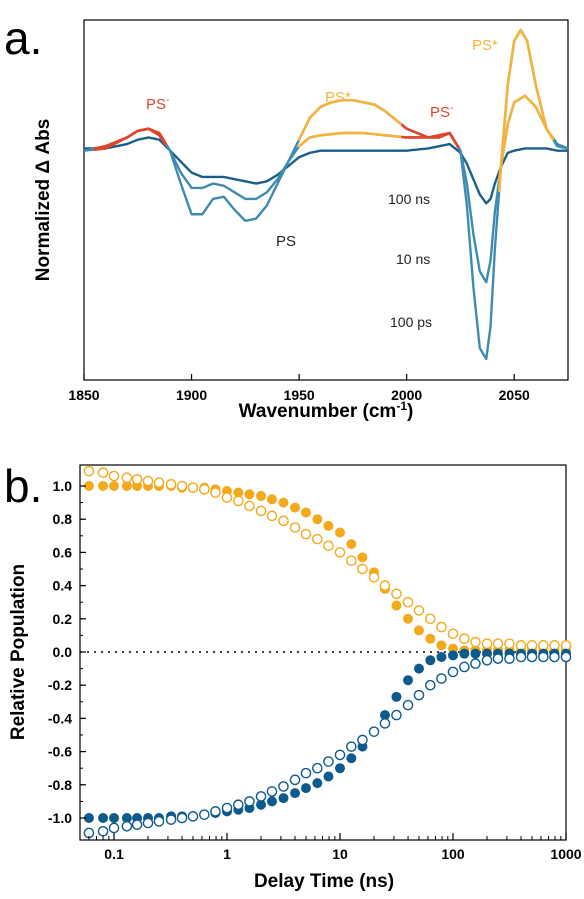  I want to click on panel-a-x-ticks: 1850 1900 1950 2000 2050, so click(299, 388).